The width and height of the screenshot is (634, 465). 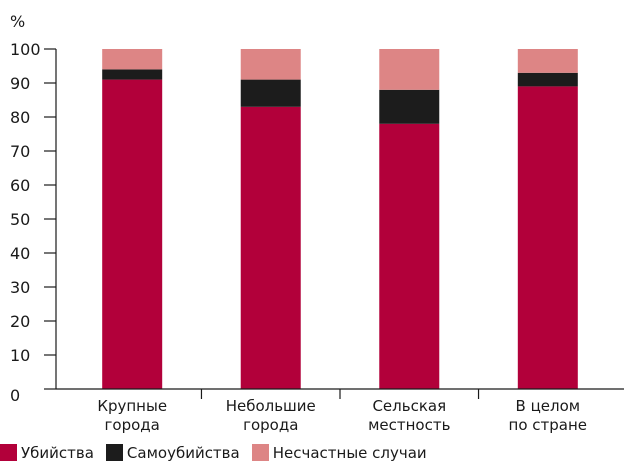 I want to click on y-tick-label: 40, so click(x=20, y=253).